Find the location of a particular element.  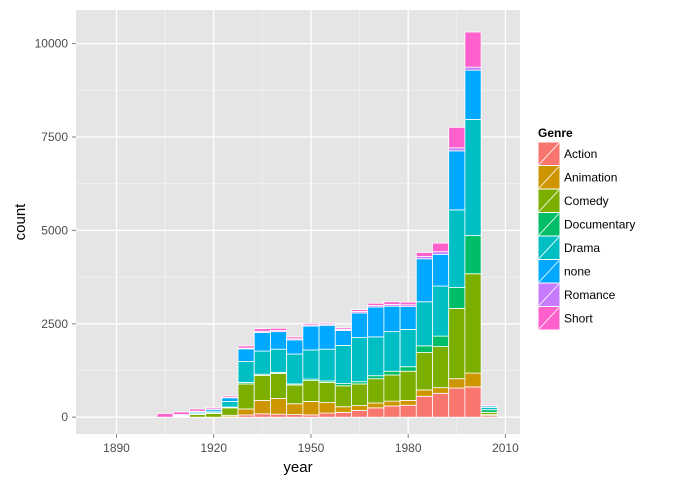

bar-segment-short-1915 is located at coordinates (198, 410).